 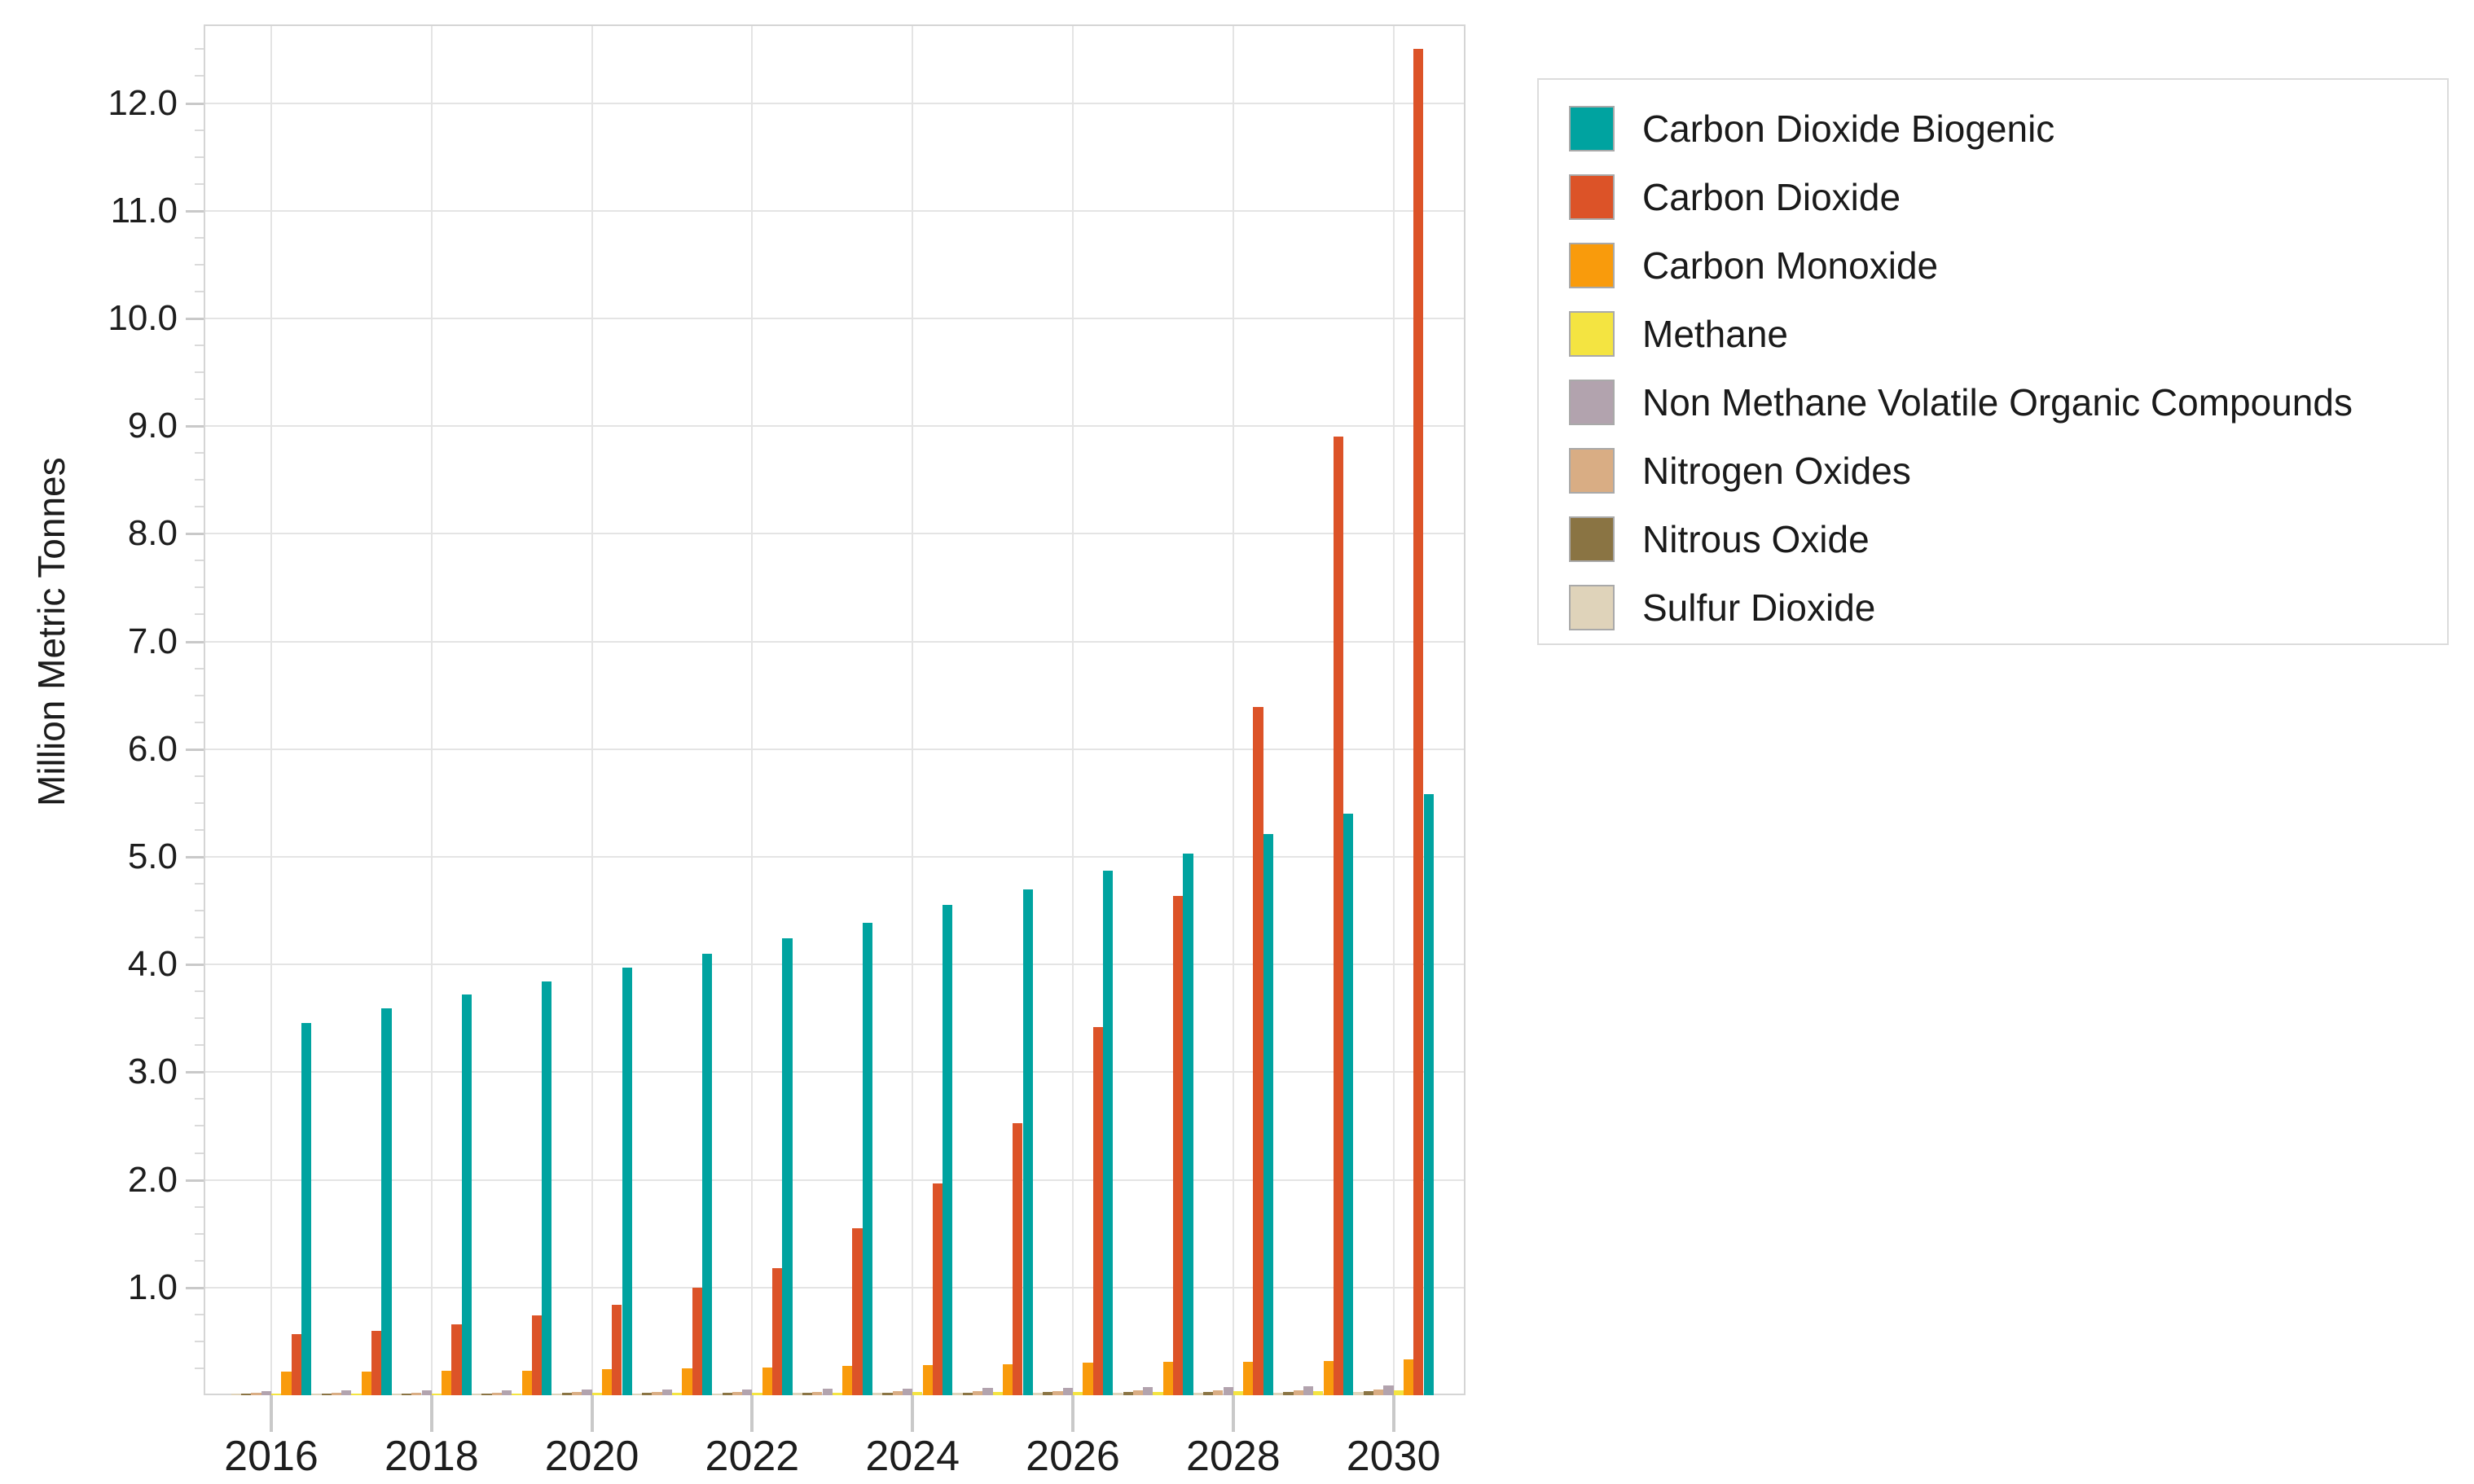 What do you see at coordinates (857, 1311) in the screenshot?
I see `bar-carbon-dioxide-2023` at bounding box center [857, 1311].